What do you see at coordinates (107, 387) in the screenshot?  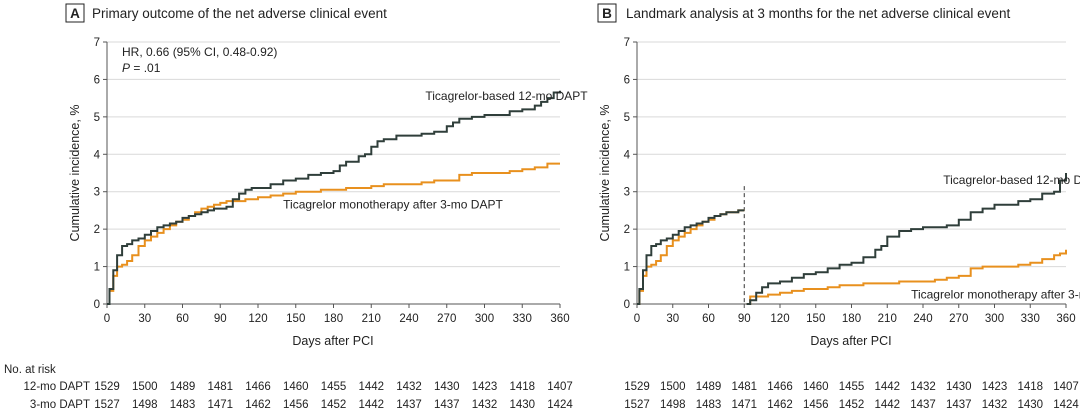 I see `risk-cell: 1529` at bounding box center [107, 387].